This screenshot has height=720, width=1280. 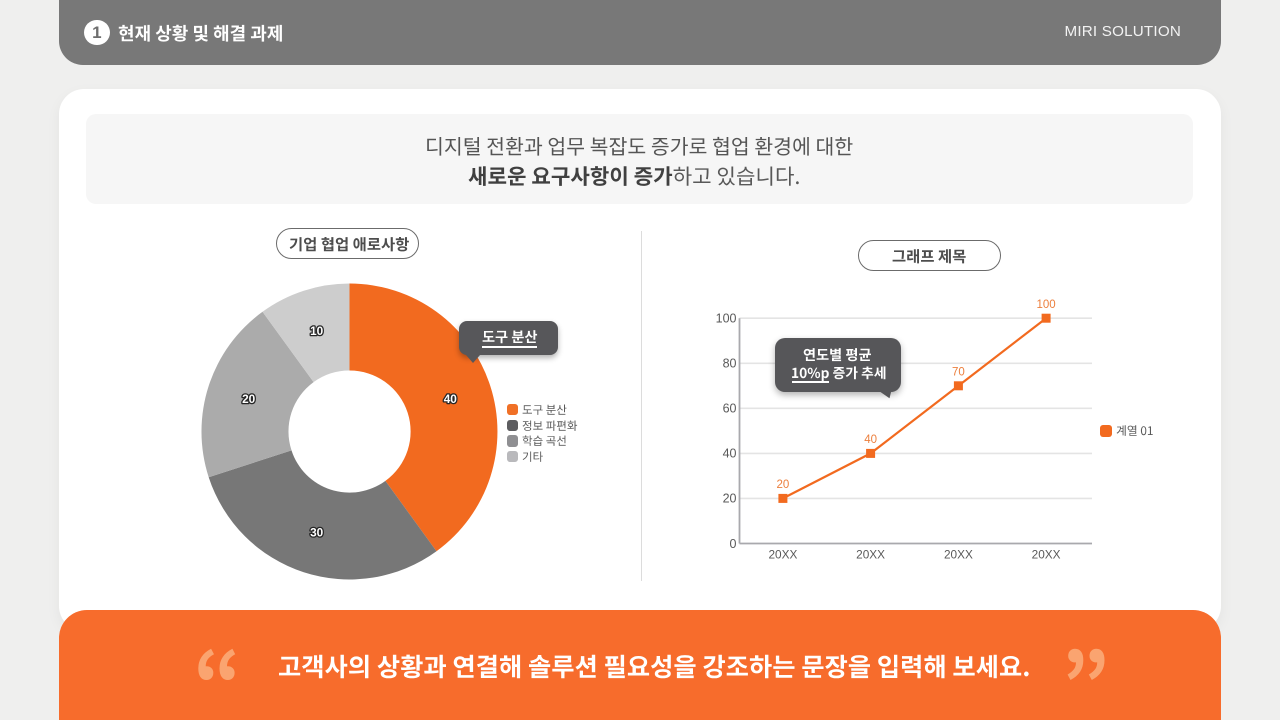 I want to click on svg-text: 30, so click(x=317, y=533).